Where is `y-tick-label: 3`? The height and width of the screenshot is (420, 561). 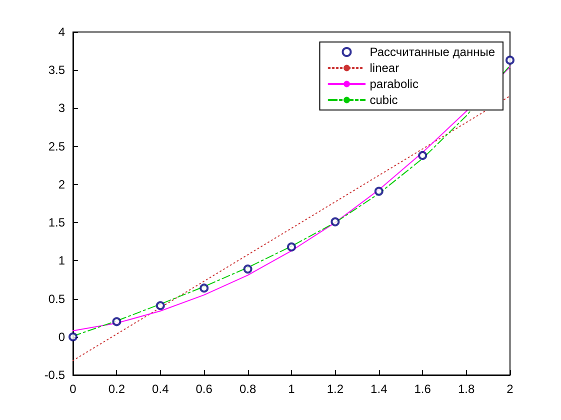
y-tick-label: 3 is located at coordinates (62, 108).